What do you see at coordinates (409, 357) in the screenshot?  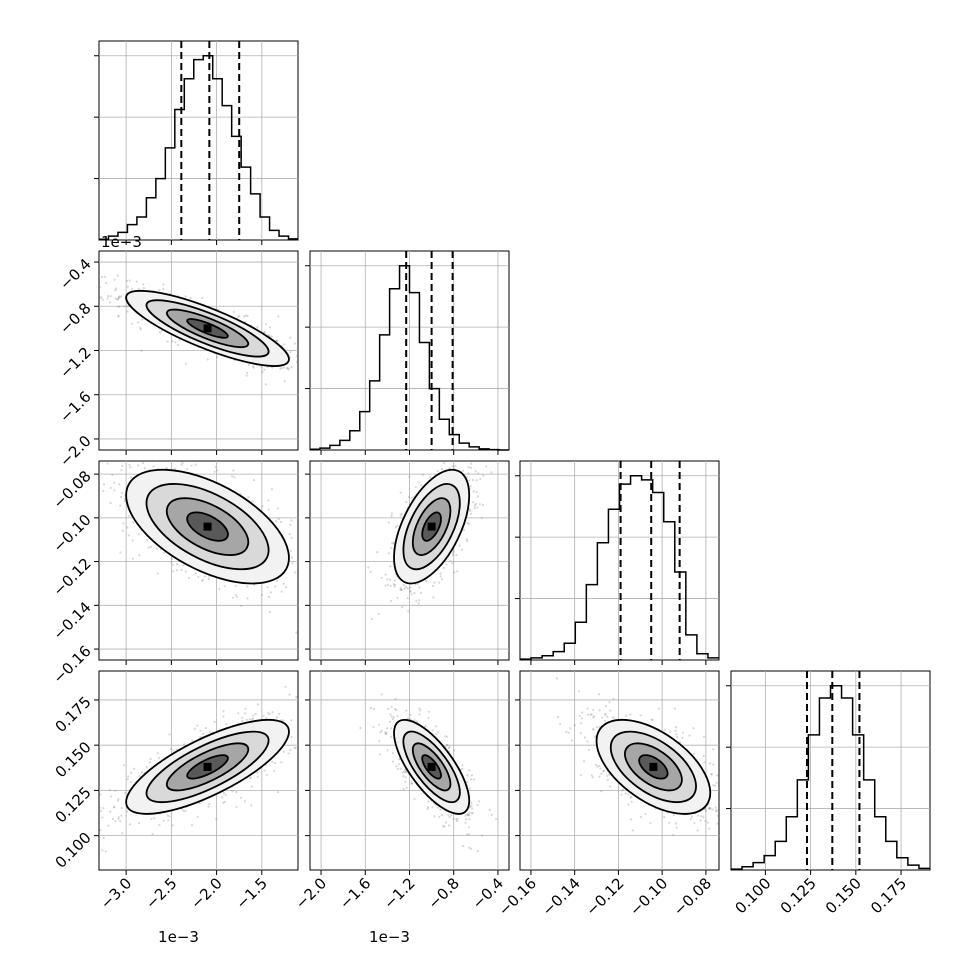 I see `histogram-step-p1` at bounding box center [409, 357].